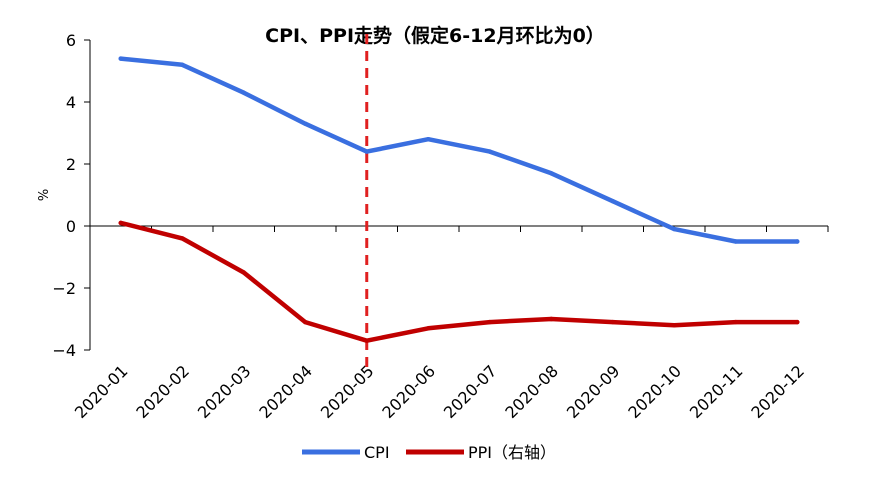  I want to click on legend-item-cpi: CPI, so click(346, 452).